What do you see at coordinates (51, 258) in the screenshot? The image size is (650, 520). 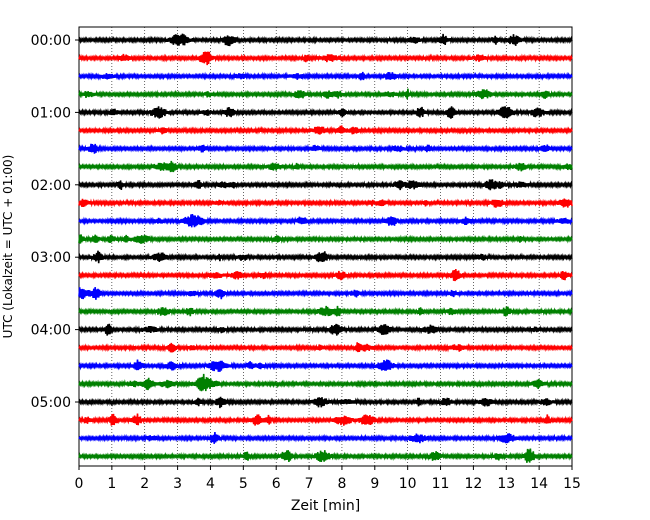 I see `y-tick-label: 03:00` at bounding box center [51, 258].